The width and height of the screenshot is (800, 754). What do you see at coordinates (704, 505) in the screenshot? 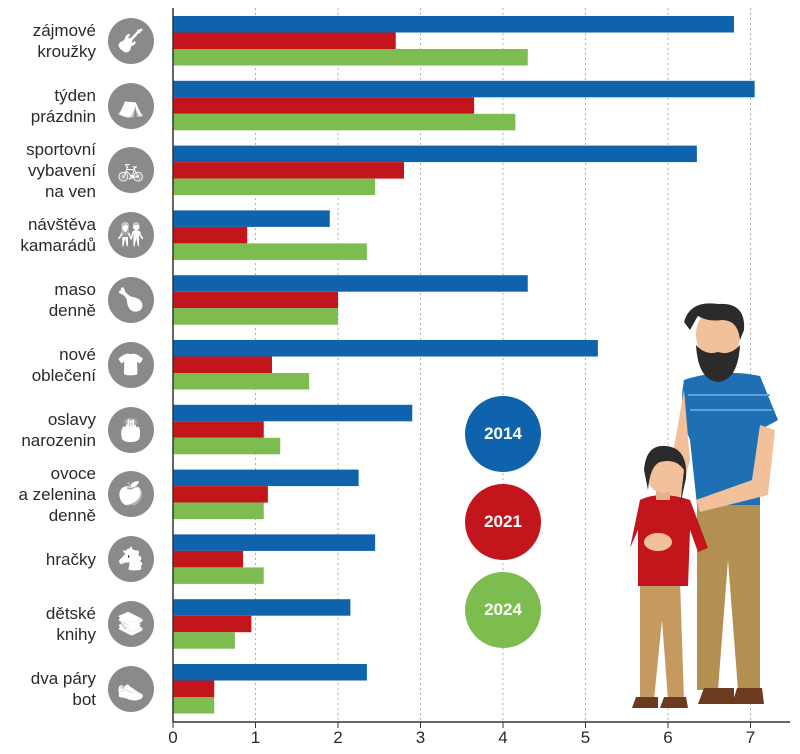
I see `family-illustration` at bounding box center [704, 505].